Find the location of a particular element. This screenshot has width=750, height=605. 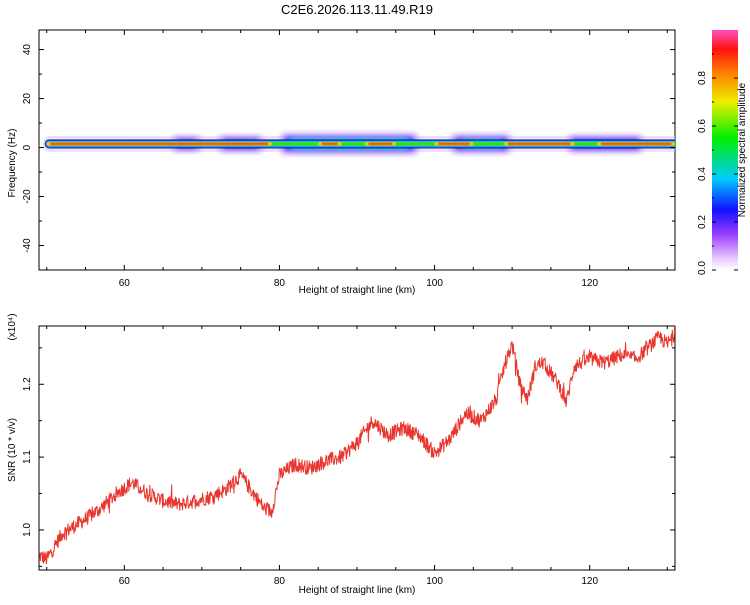

spectrogram-x-label: Height of straight line (km) is located at coordinates (357, 290).